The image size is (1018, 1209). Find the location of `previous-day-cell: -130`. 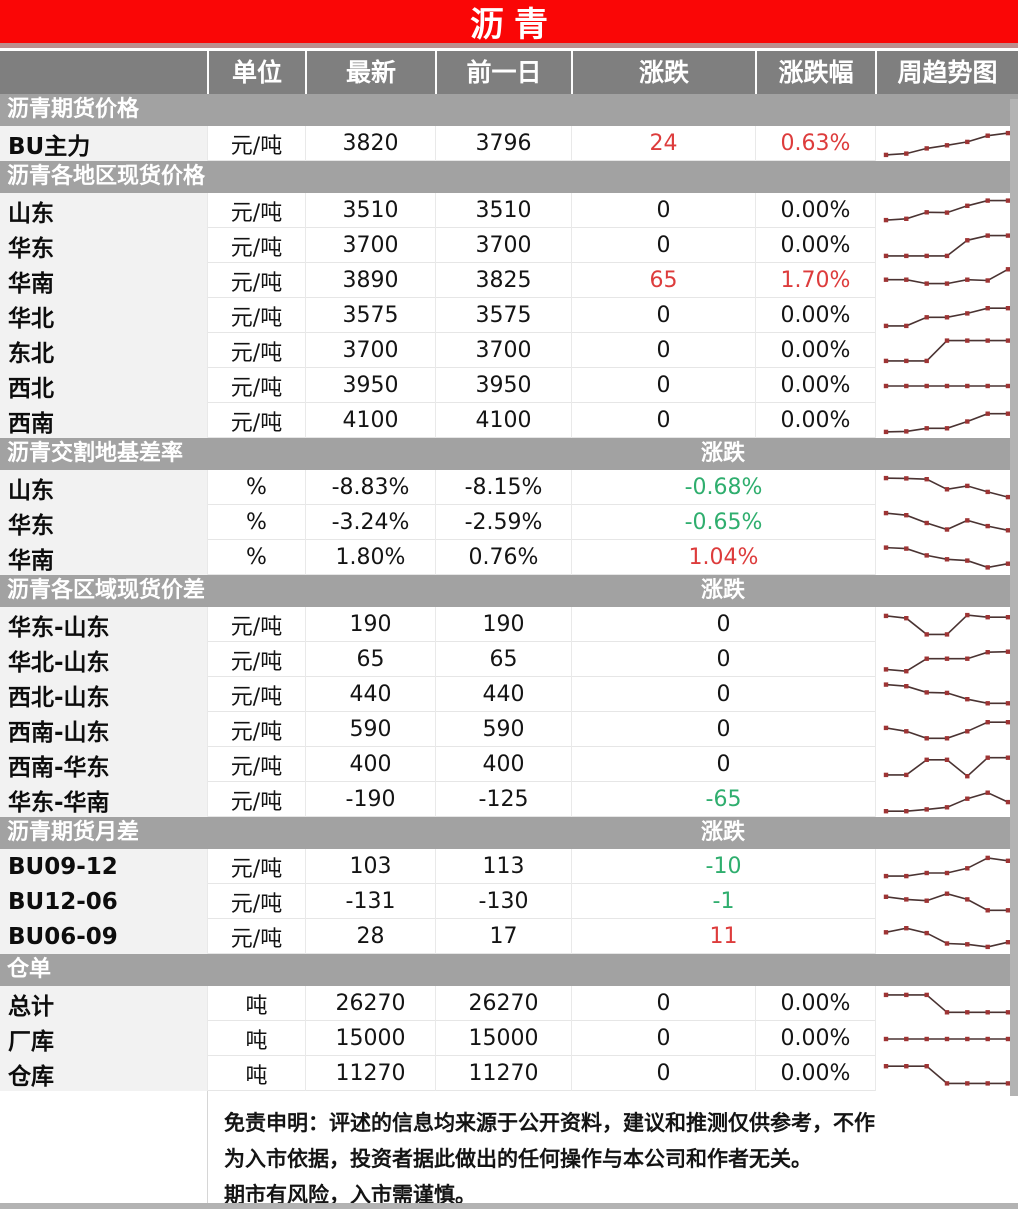

previous-day-cell: -130 is located at coordinates (503, 901).